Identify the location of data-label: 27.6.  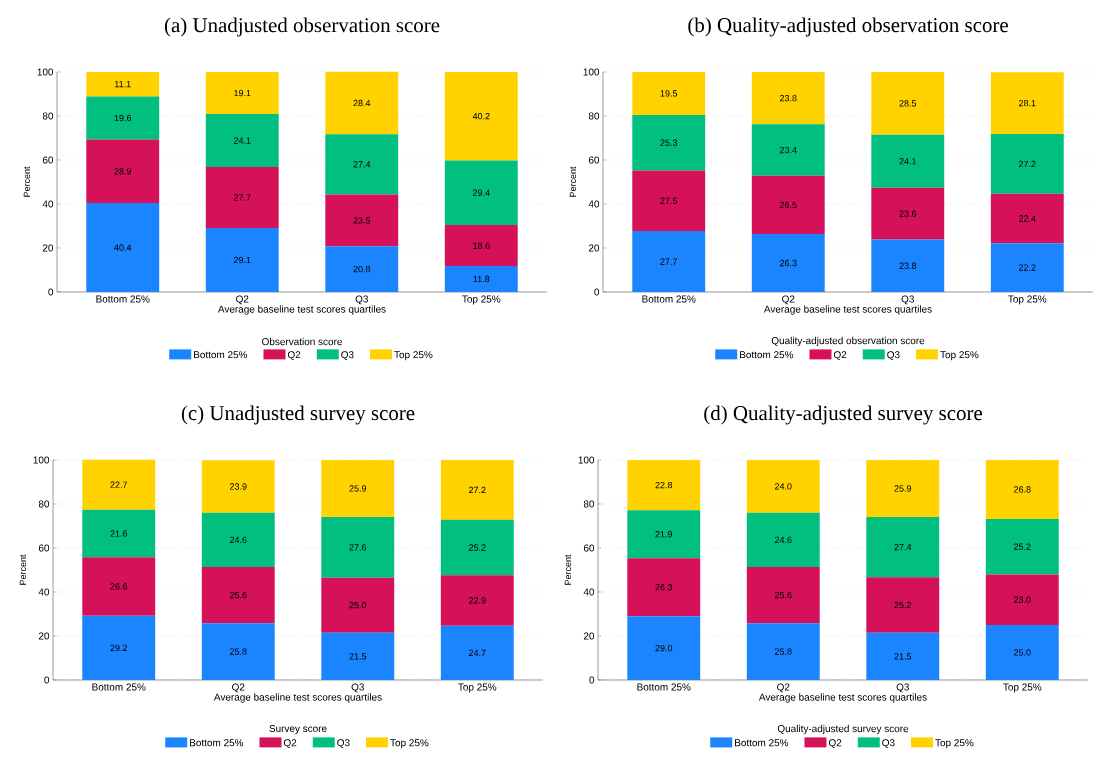
(358, 547).